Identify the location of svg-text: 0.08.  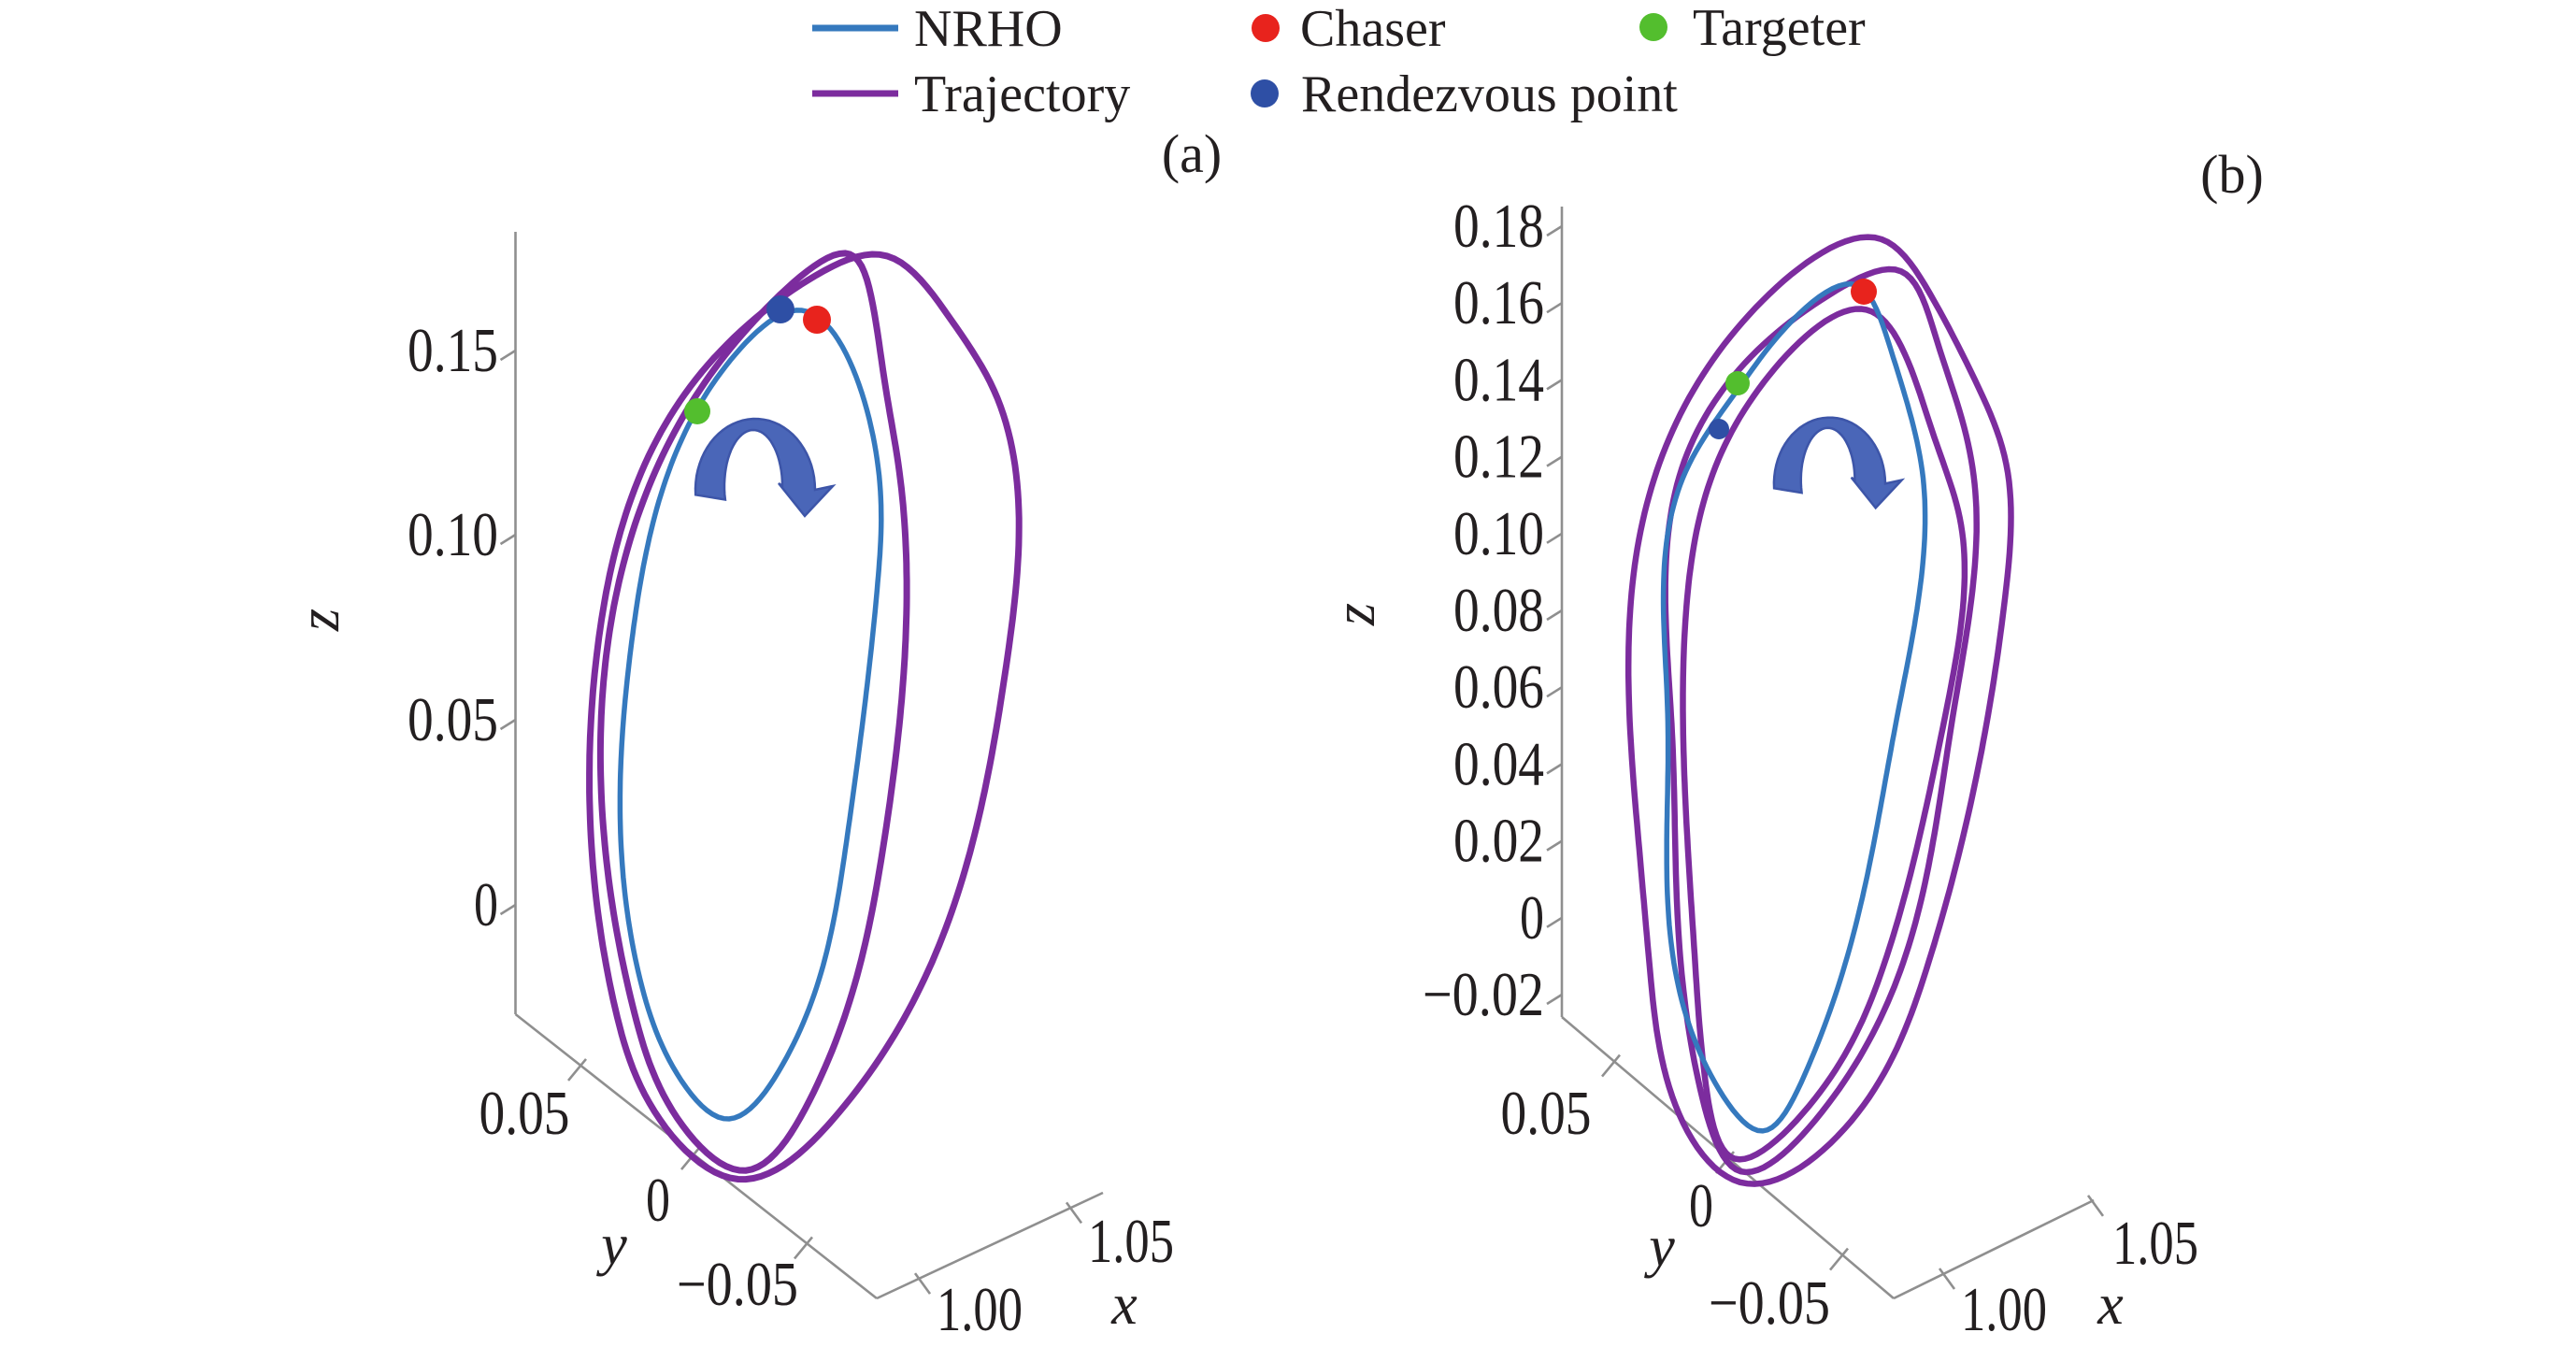
(1498, 611).